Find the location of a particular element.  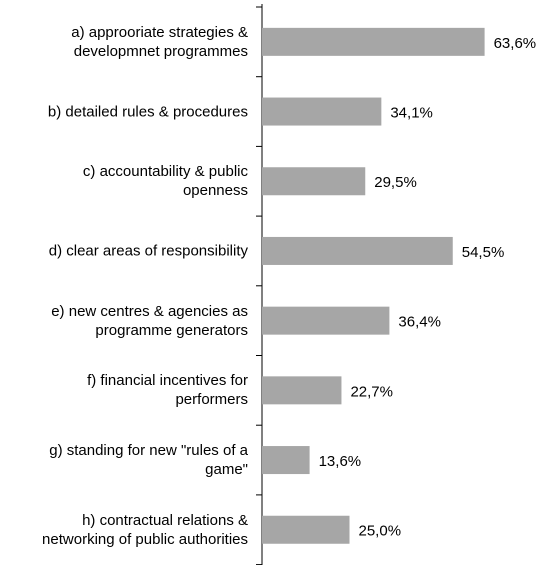

value-label: 29,5% is located at coordinates (395, 182).